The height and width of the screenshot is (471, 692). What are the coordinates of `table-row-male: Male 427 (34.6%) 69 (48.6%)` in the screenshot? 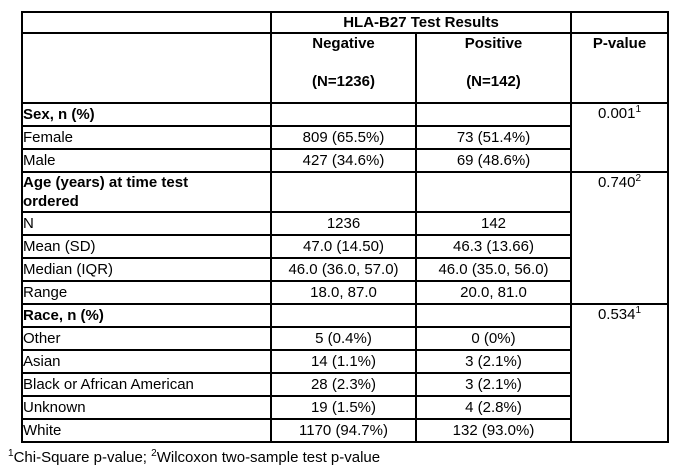 It's located at (344, 160).